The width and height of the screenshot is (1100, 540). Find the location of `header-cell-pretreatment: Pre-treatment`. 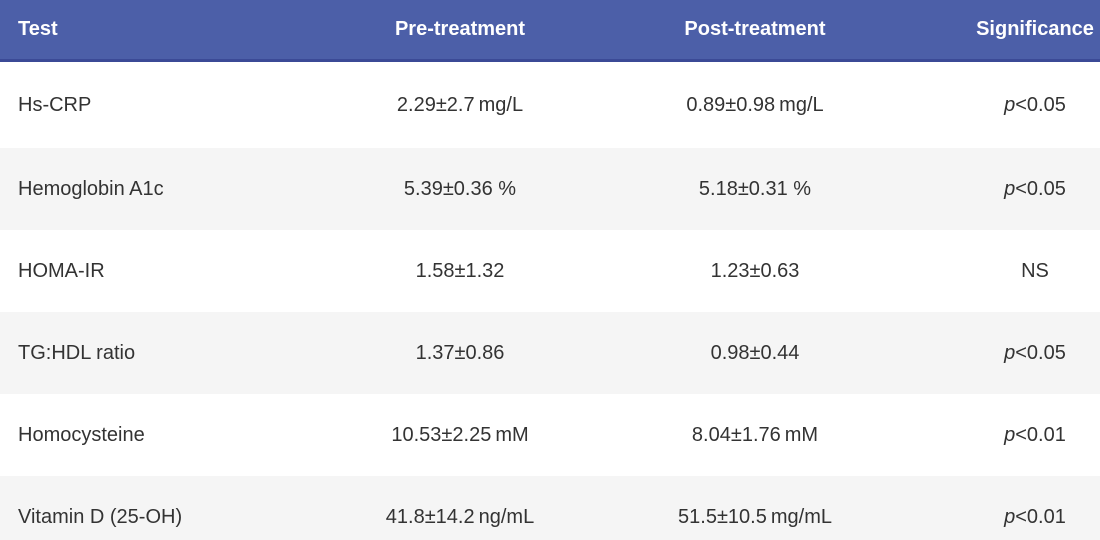

header-cell-pretreatment: Pre-treatment is located at coordinates (460, 29).